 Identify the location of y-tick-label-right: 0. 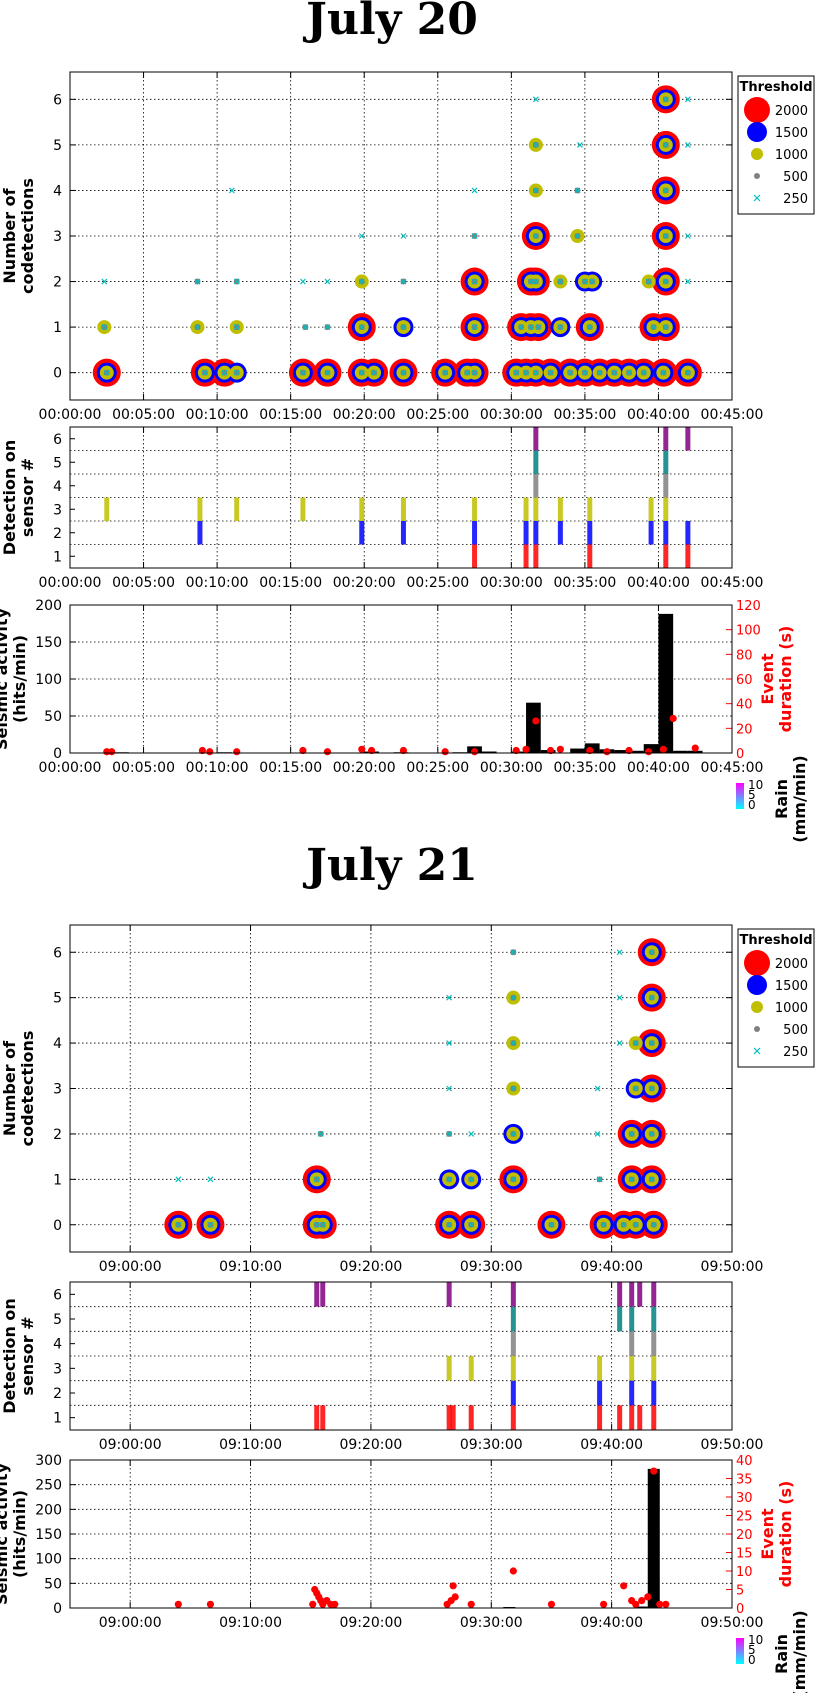
(740, 754).